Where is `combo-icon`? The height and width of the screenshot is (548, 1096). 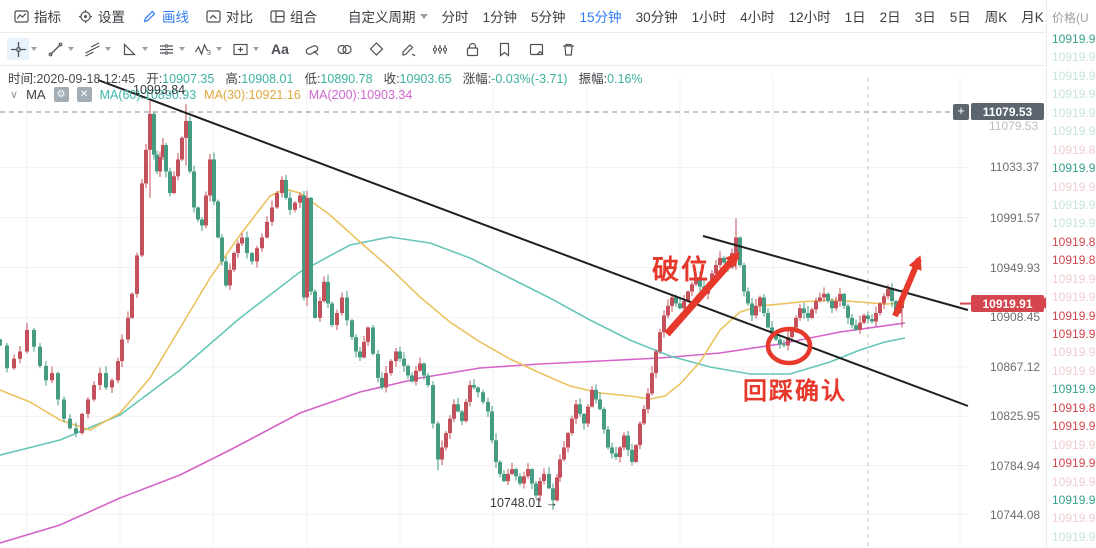
combo-icon is located at coordinates (277, 16).